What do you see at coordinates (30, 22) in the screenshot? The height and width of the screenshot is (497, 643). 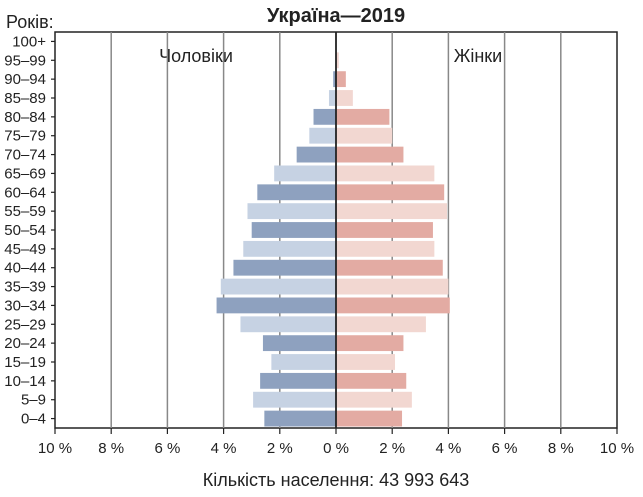 I see `y-axis-label: Років:` at bounding box center [30, 22].